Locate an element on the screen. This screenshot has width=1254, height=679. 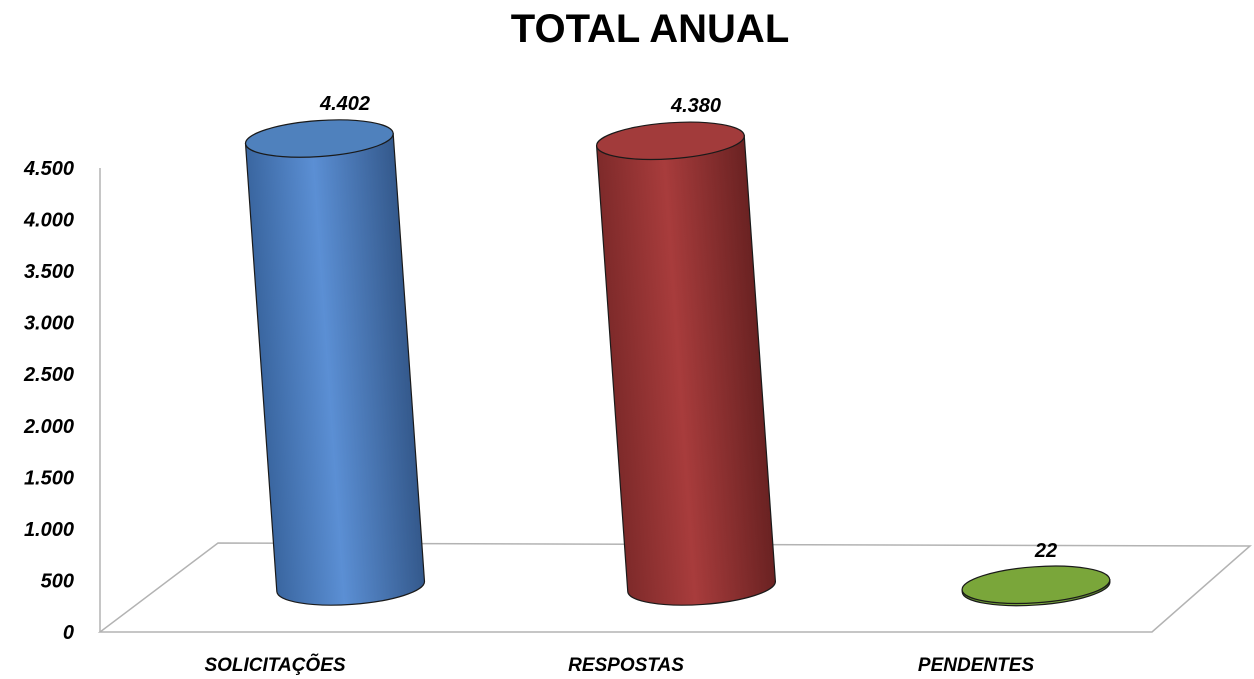
data-label: 22 is located at coordinates (1045, 551).